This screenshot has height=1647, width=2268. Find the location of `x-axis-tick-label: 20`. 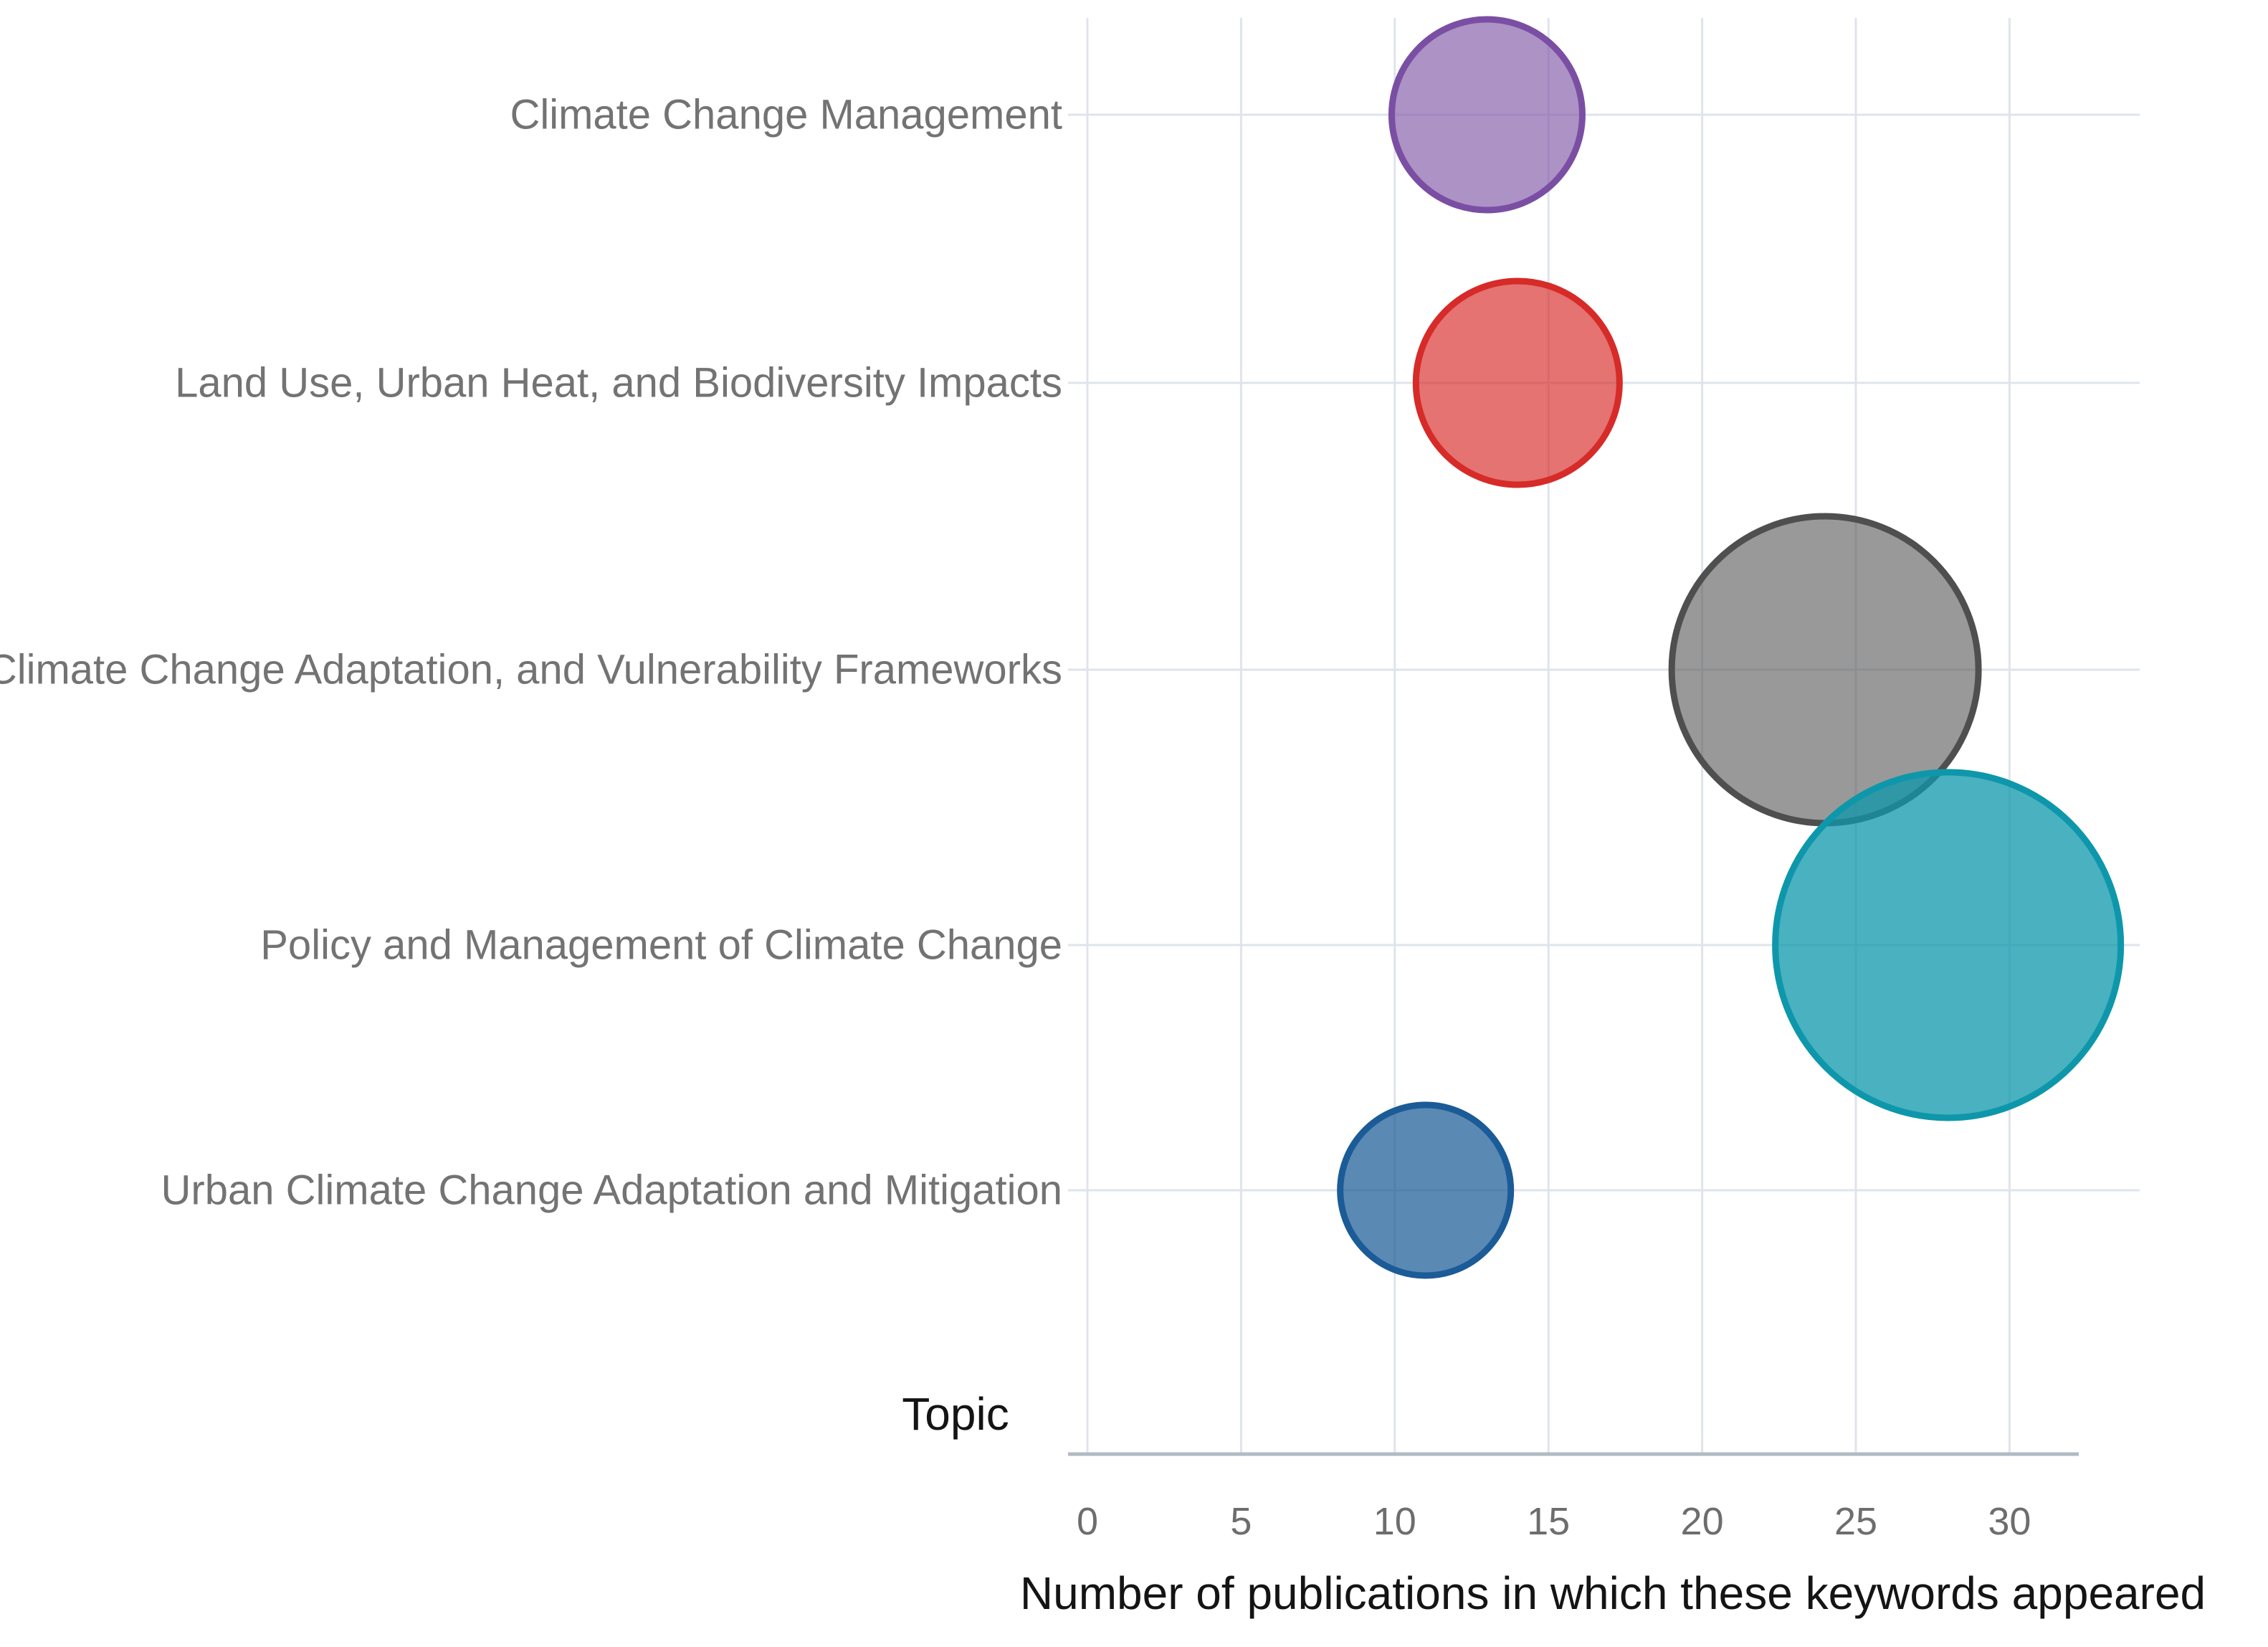

x-axis-tick-label: 20 is located at coordinates (1702, 1521).